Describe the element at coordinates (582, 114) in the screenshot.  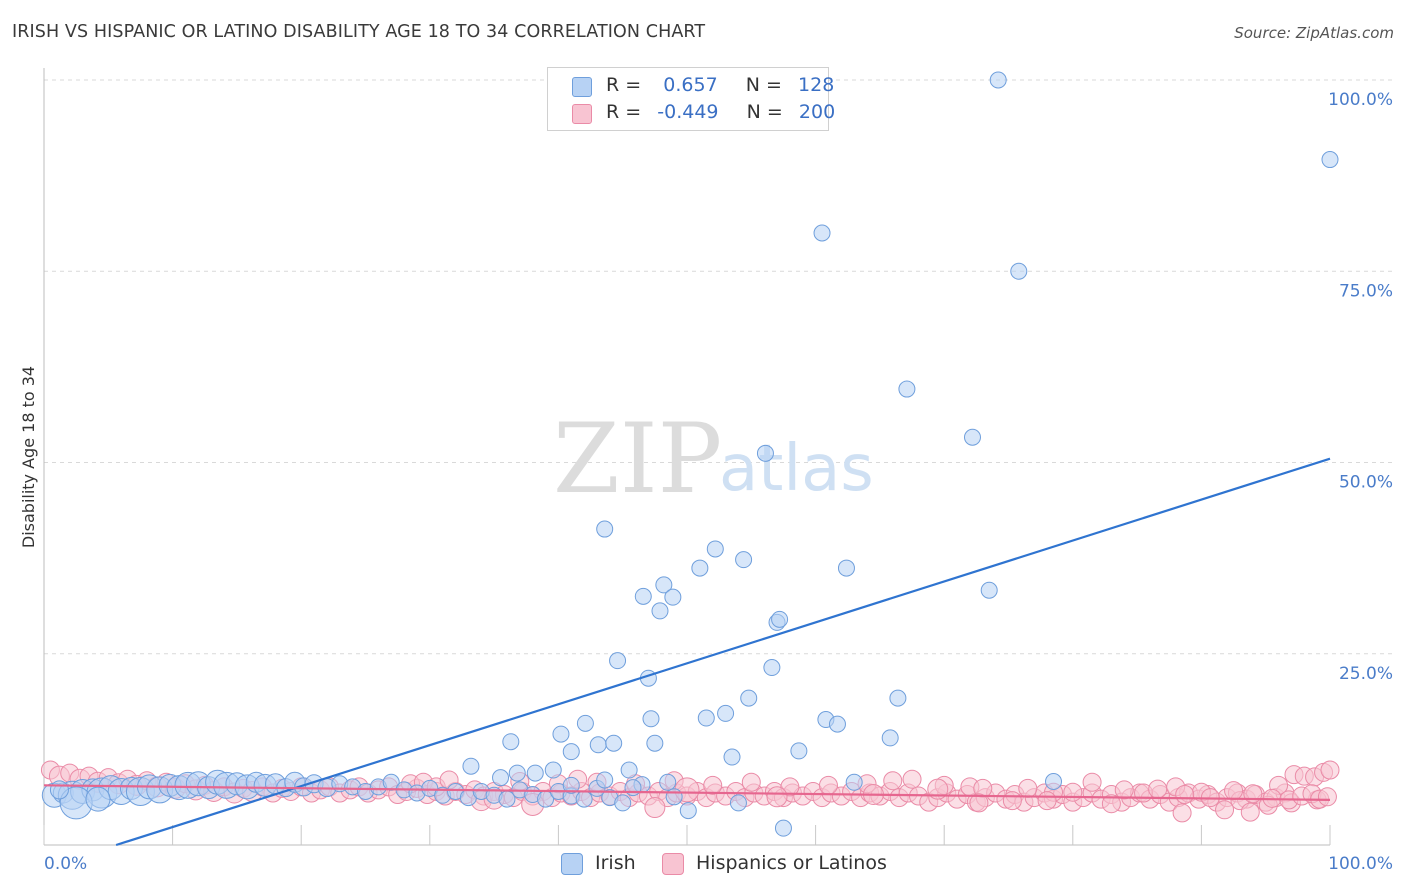
I see `legend-hisp-swatch` at that location.